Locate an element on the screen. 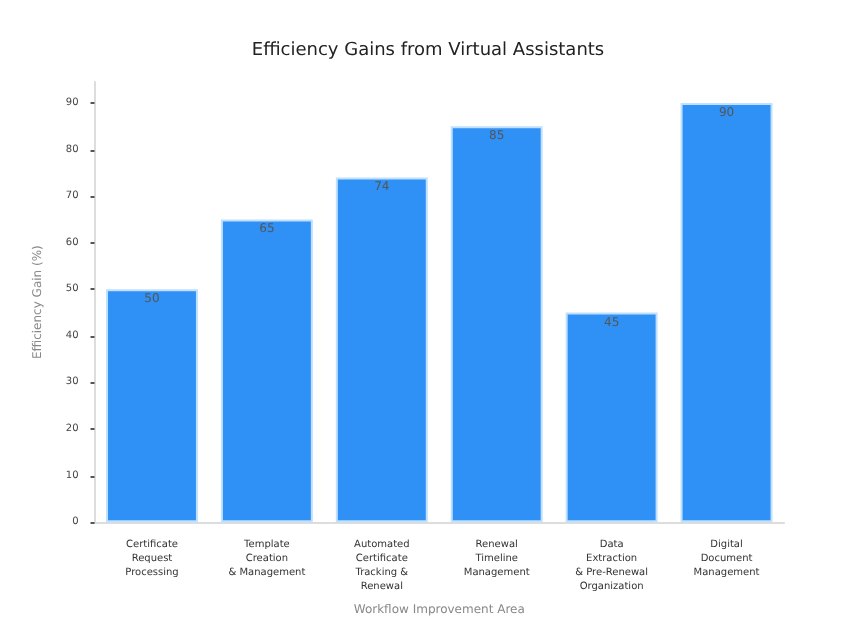  chart-title: Efficiency Gains from Virtual Assistants is located at coordinates (428, 51).